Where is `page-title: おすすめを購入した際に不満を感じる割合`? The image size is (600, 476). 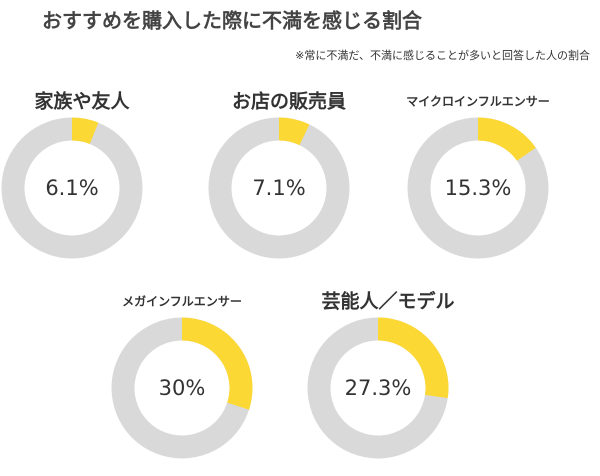
page-title: おすすめを購入した際に不満を感じる割合 is located at coordinates (232, 21).